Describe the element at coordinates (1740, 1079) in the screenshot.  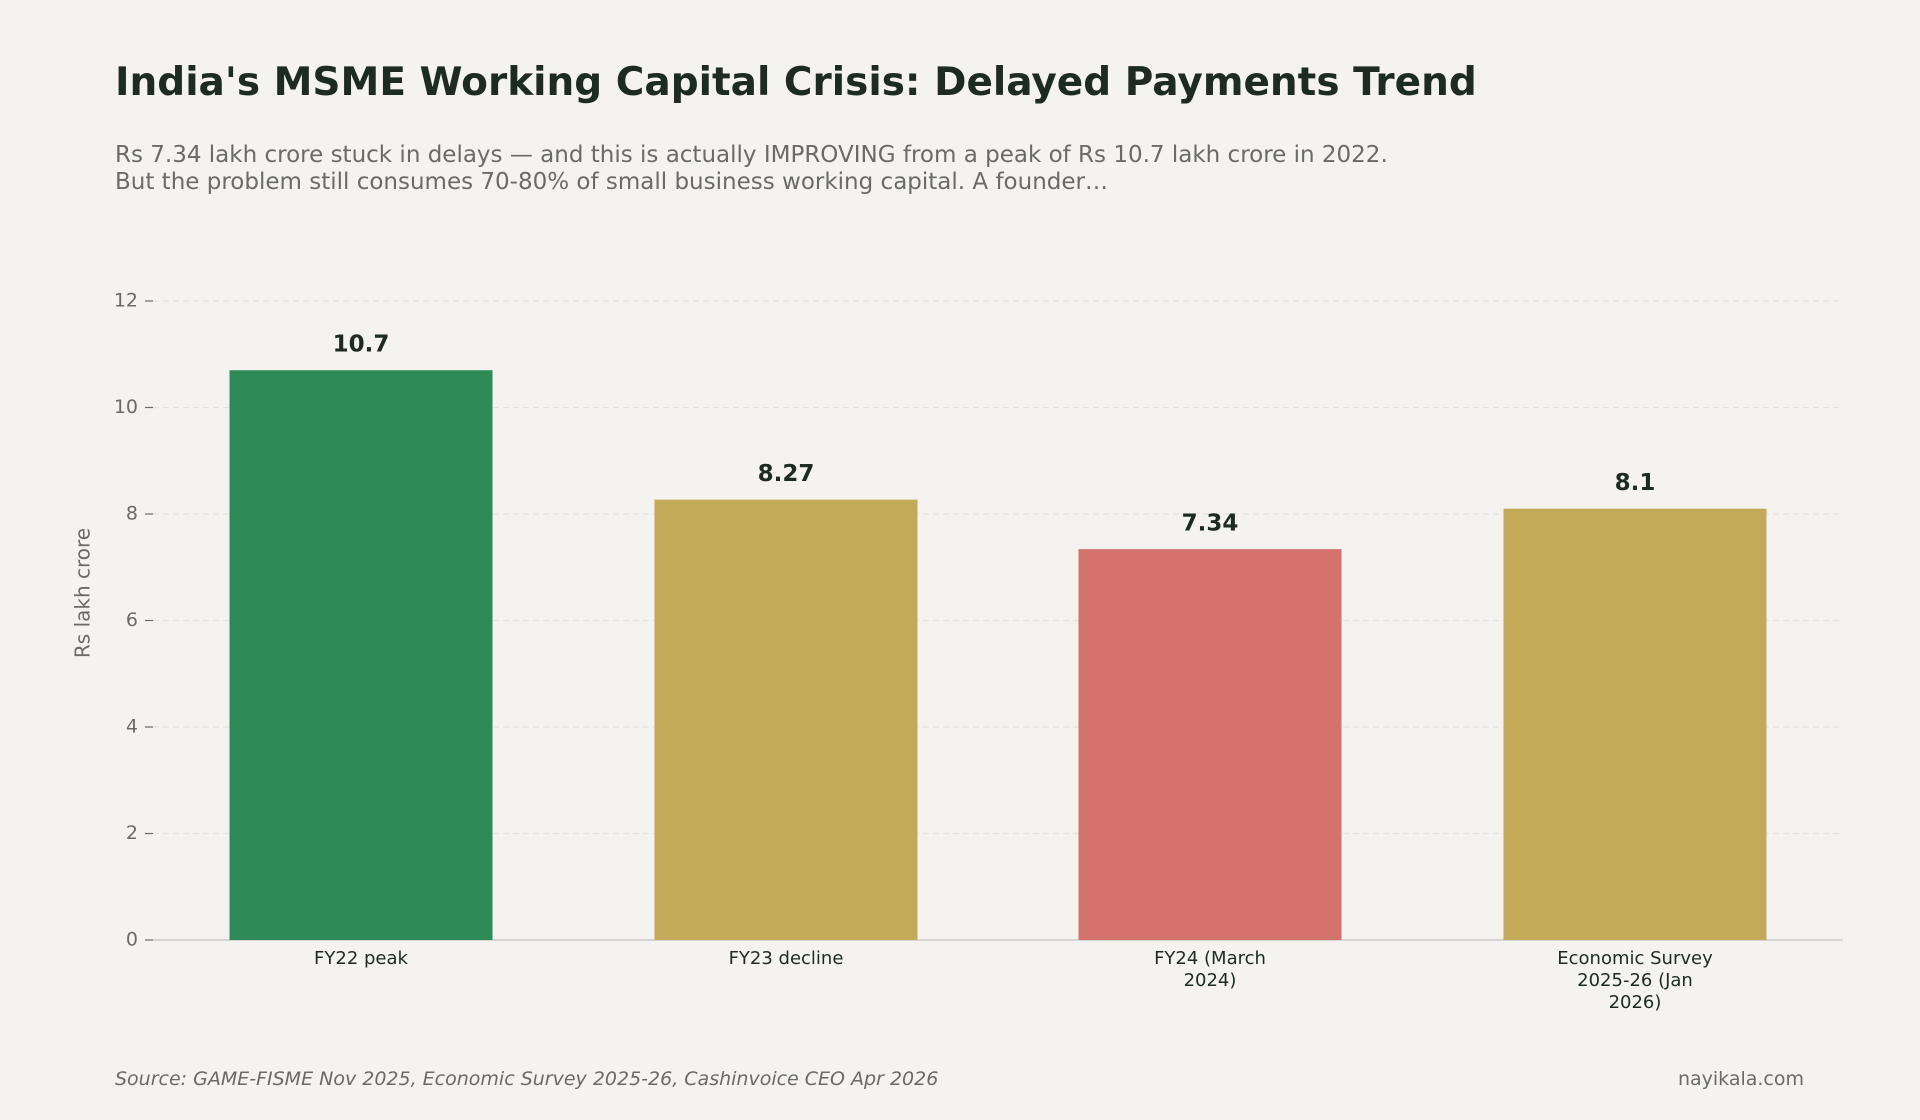
I see `credit: nayikala.com` at that location.